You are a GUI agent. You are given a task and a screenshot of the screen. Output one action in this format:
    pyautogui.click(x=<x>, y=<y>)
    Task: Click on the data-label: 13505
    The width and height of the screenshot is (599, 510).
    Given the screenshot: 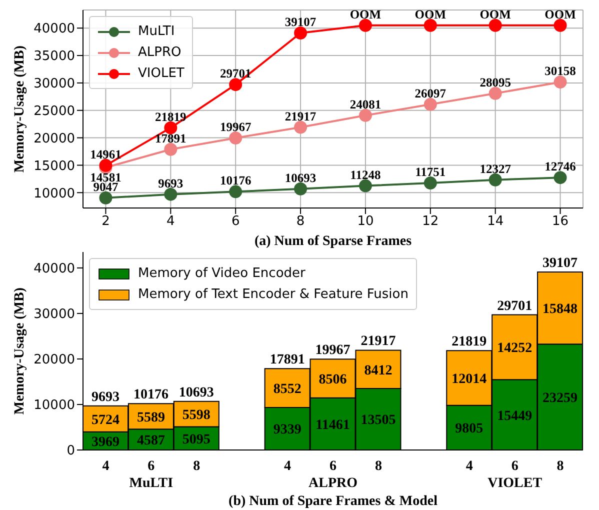 What is the action you would take?
    pyautogui.click(x=378, y=420)
    